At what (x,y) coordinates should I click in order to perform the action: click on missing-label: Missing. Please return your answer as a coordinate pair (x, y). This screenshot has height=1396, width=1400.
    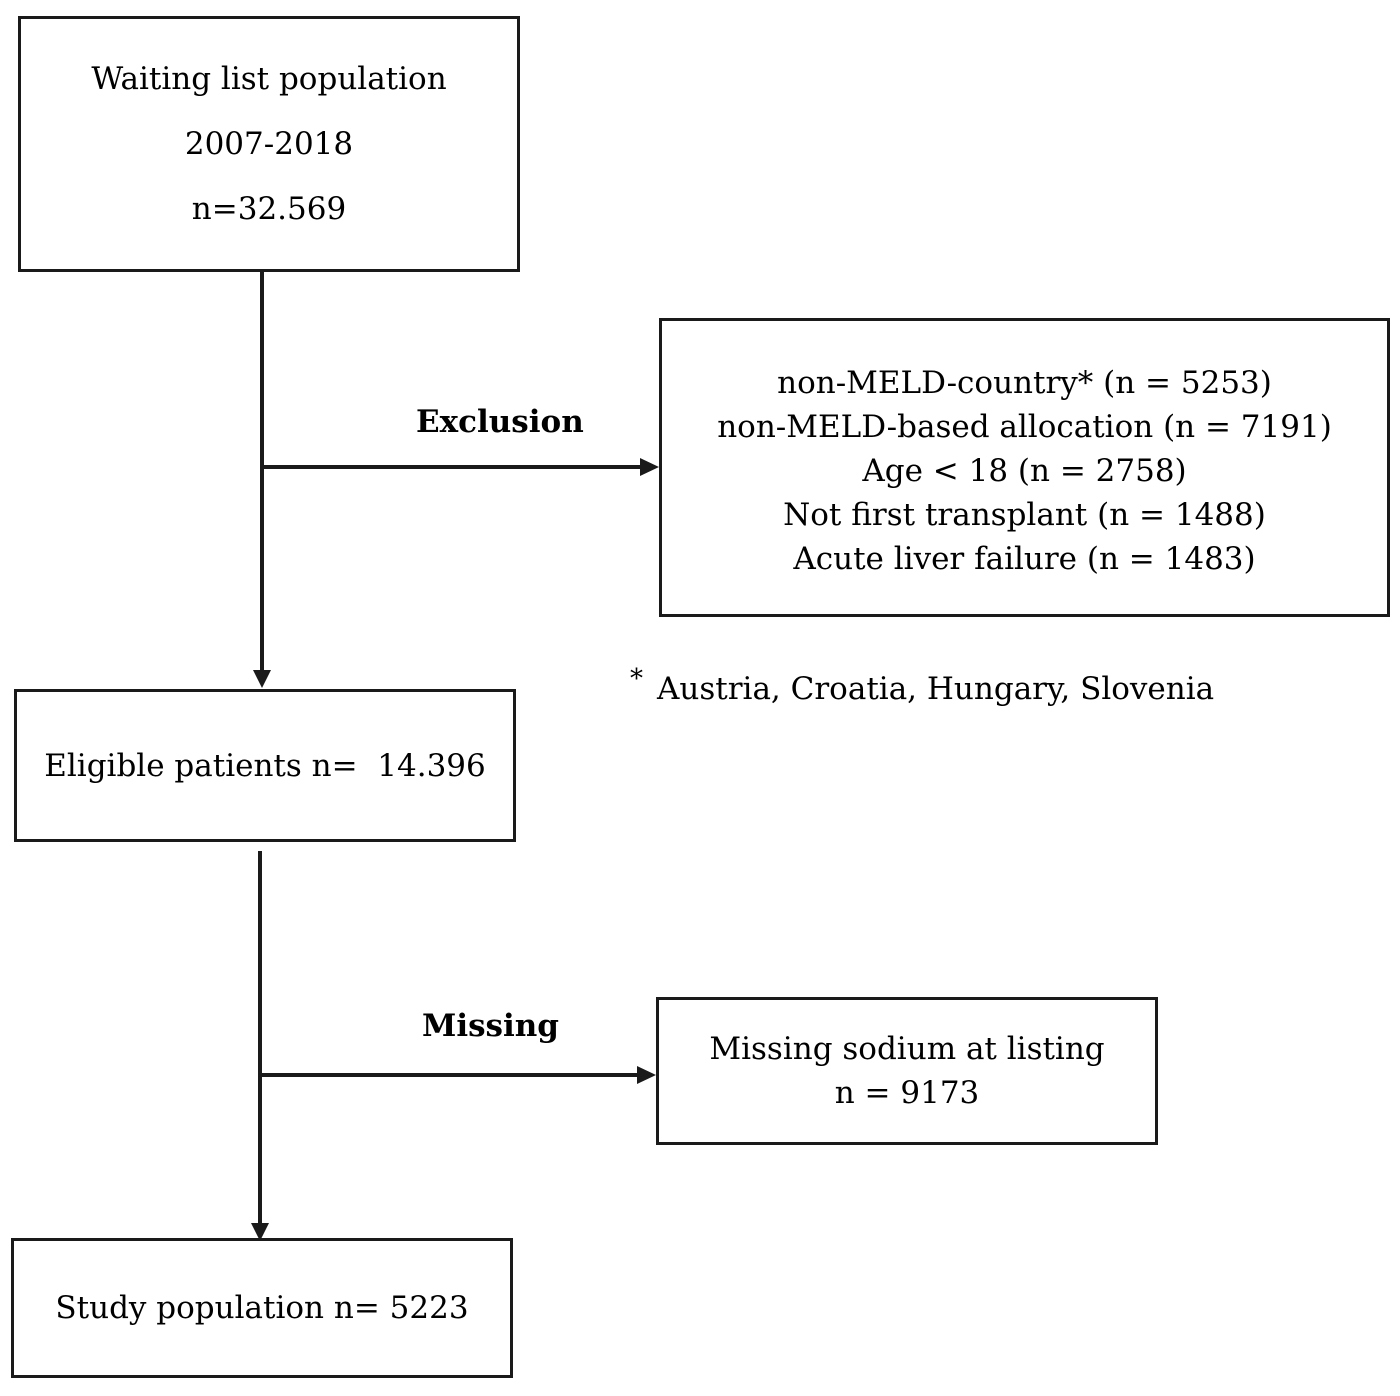
    Looking at the image, I should click on (490, 1026).